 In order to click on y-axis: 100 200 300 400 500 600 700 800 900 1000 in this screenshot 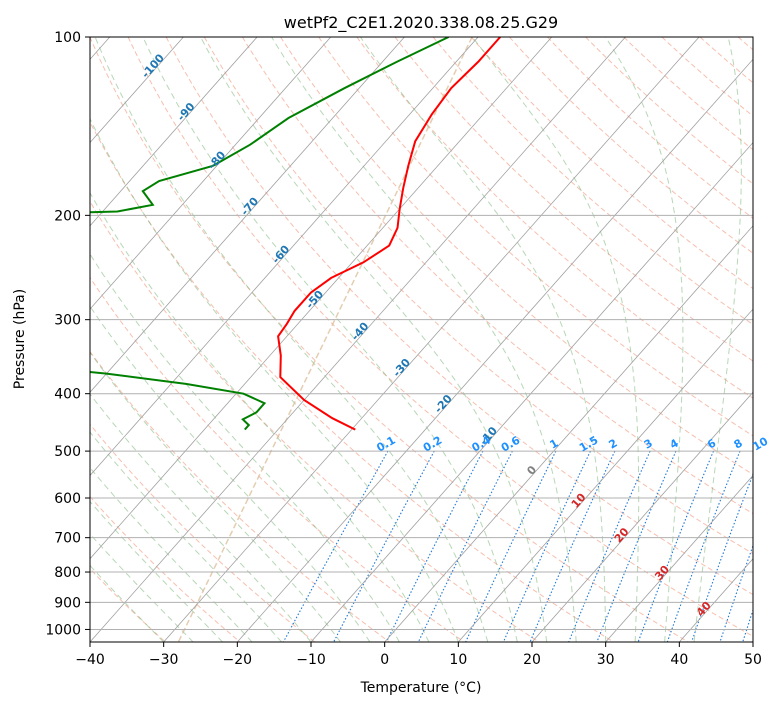, I will do `click(67, 334)`.